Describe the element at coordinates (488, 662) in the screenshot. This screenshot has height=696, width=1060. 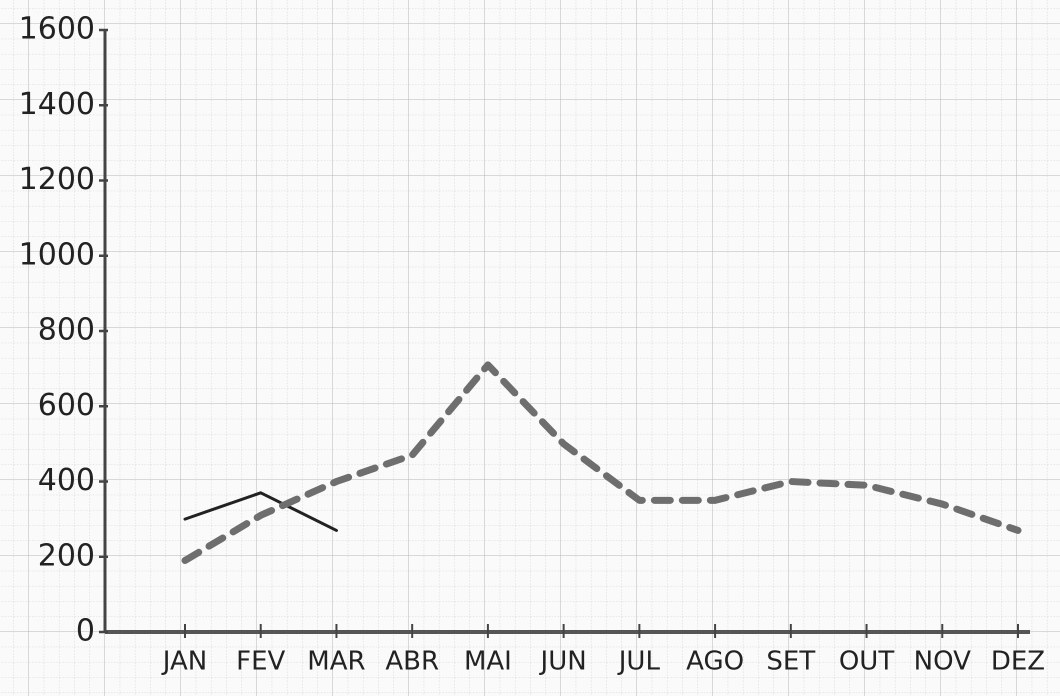
I see `x-tick-label: MAI` at that location.